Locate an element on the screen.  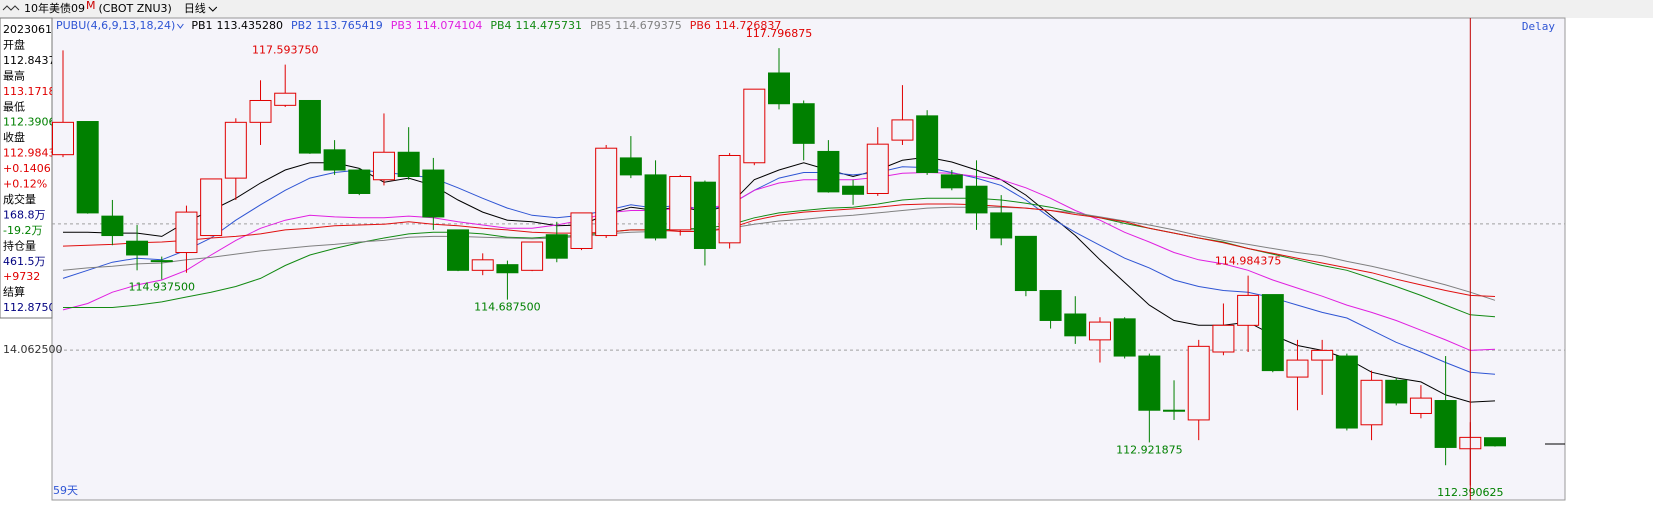
info-value: +9732 is located at coordinates (21, 276).